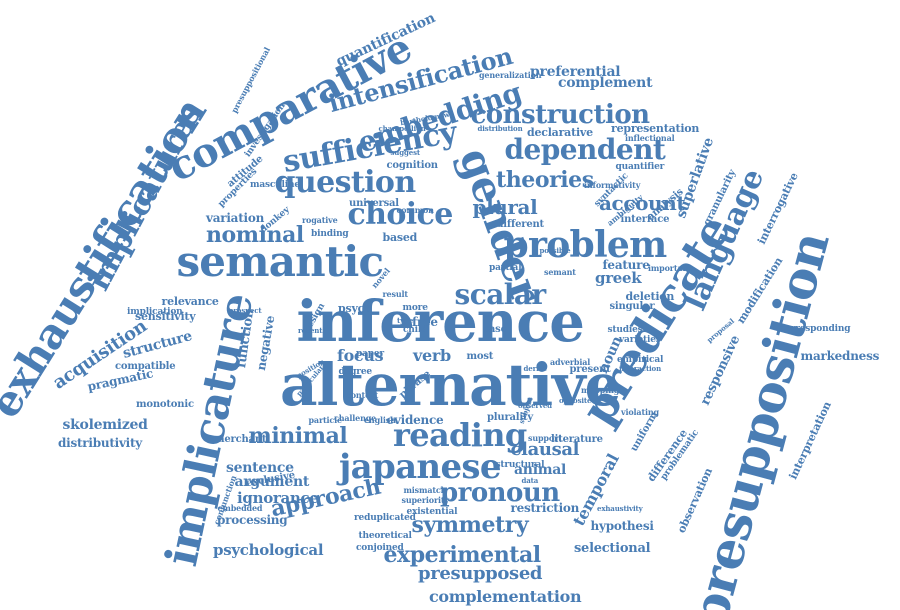 The image size is (900, 610). Describe the element at coordinates (432, 511) in the screenshot. I see `word-existential: existential` at that location.